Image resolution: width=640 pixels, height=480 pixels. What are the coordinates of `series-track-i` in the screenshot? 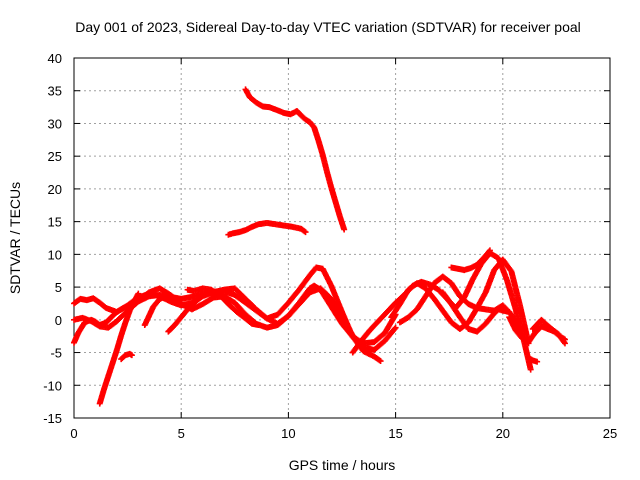 It's located at (267, 228).